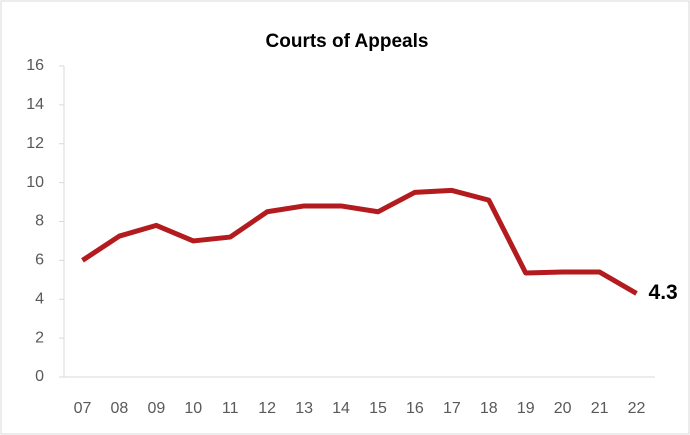 The height and width of the screenshot is (435, 690). Describe the element at coordinates (120, 408) in the screenshot. I see `x-tick-label: 08` at that location.